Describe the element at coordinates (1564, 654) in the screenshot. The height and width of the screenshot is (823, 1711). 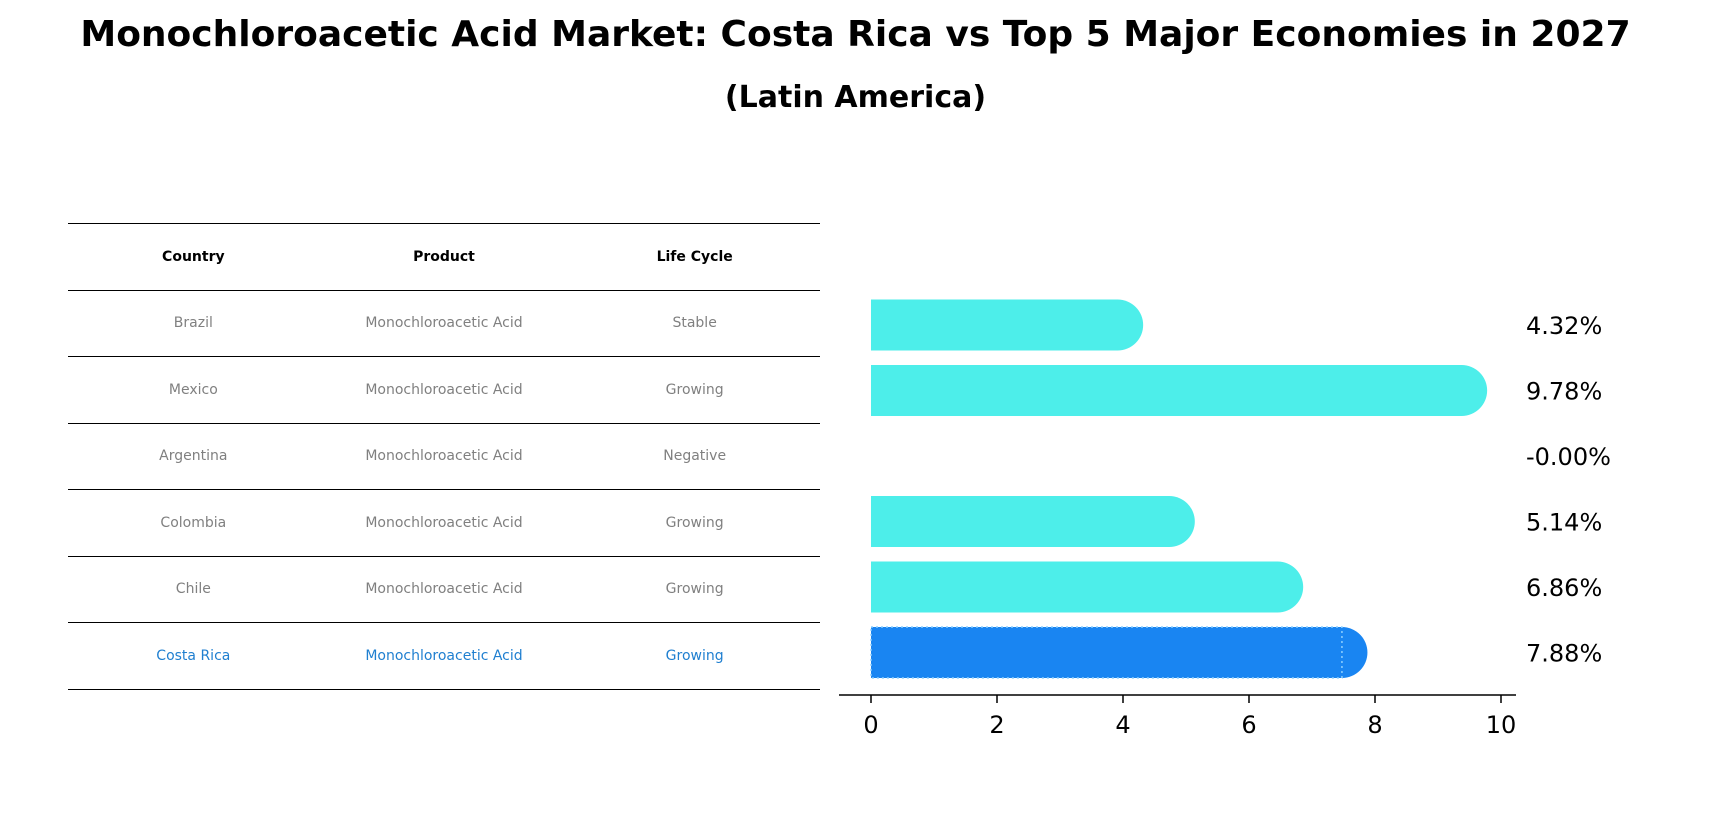
I see `bar-value-label: 7.88%` at that location.